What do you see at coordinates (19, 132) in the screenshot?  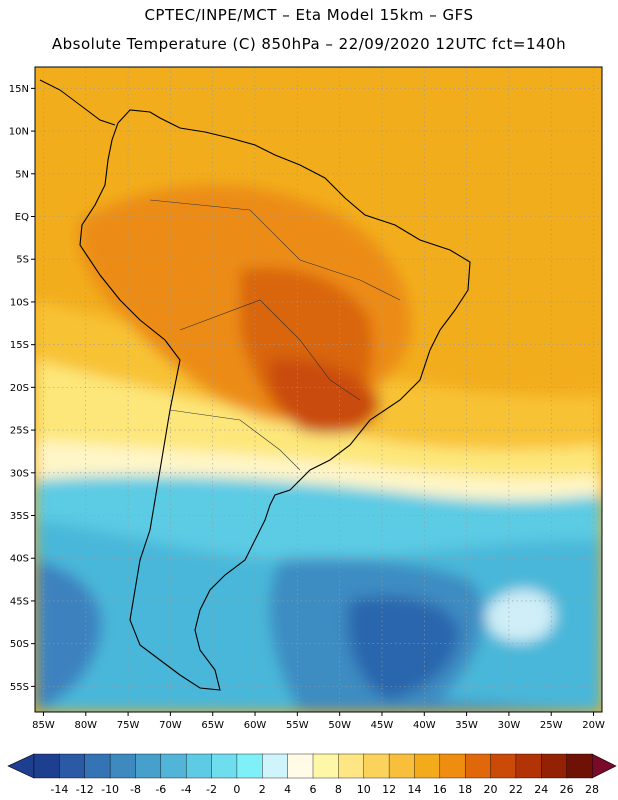 I see `lat-label: 10N` at bounding box center [19, 132].